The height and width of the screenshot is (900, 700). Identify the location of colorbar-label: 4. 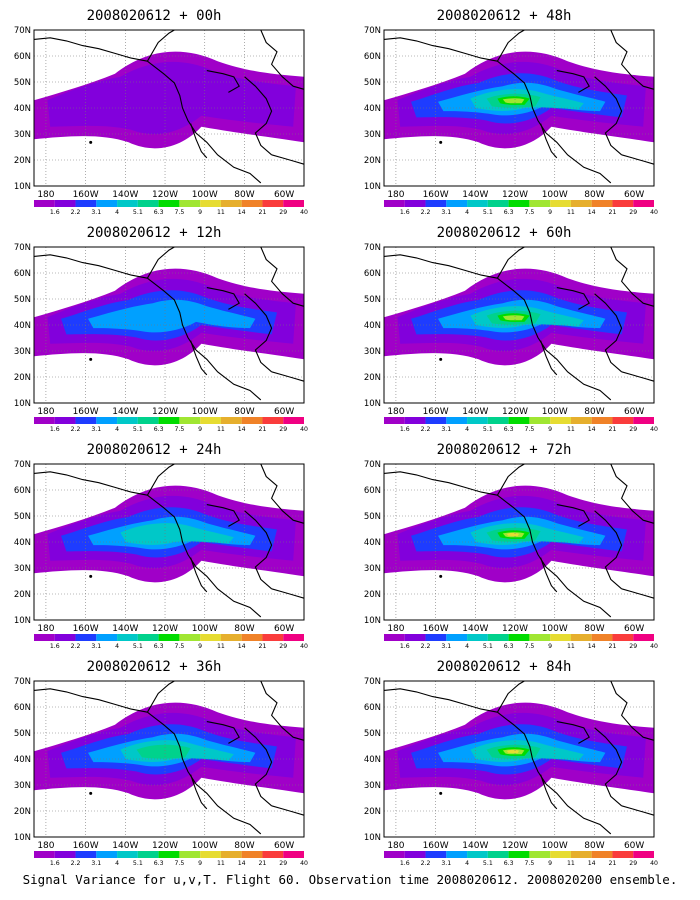
(117, 863).